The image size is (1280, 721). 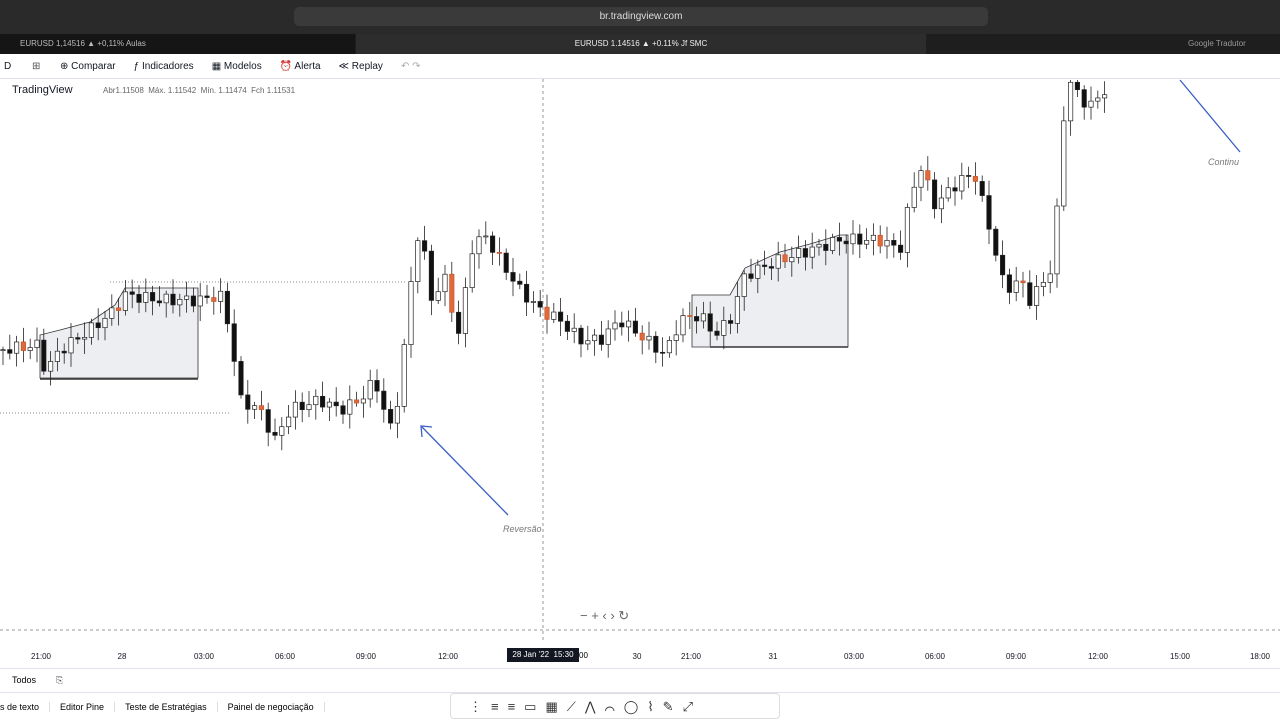 What do you see at coordinates (166, 707) in the screenshot?
I see `tab: Teste de Estratégias` at bounding box center [166, 707].